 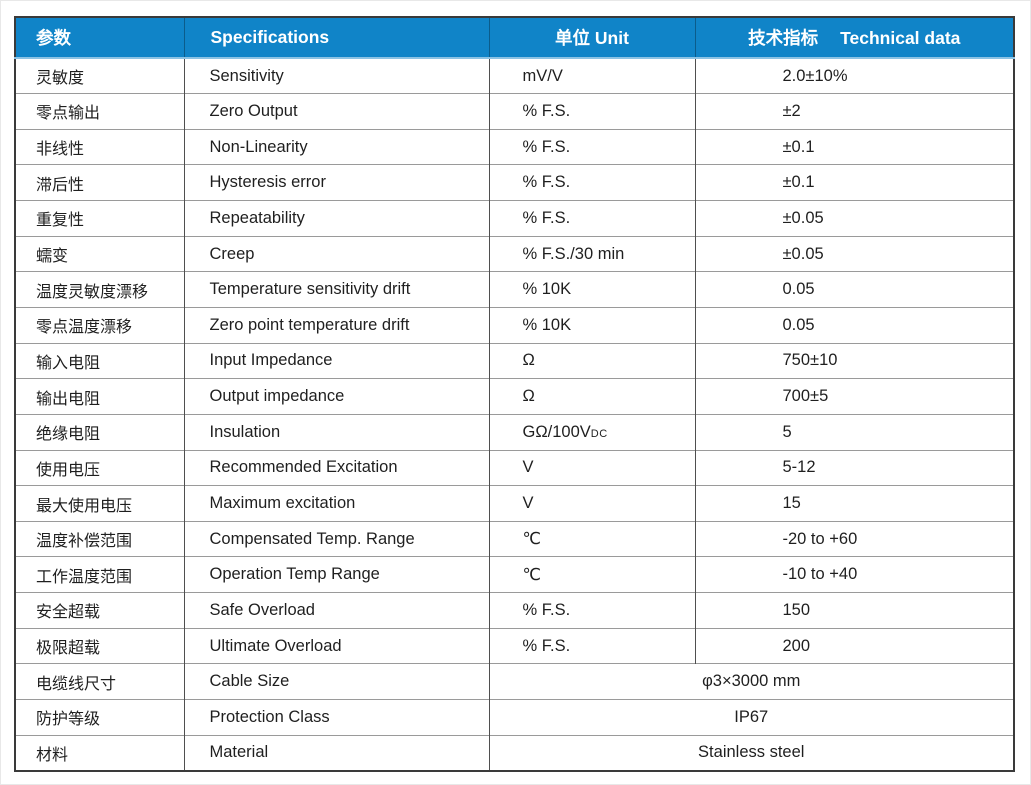 I want to click on header-technical-data-cn: 技术指标, so click(x=783, y=38).